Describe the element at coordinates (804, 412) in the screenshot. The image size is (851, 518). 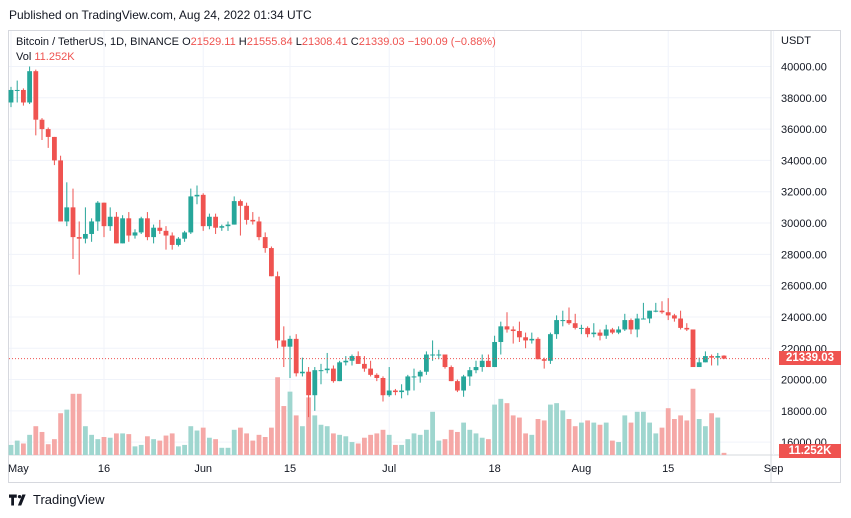
I see `price-axis-label: 18000.00` at that location.